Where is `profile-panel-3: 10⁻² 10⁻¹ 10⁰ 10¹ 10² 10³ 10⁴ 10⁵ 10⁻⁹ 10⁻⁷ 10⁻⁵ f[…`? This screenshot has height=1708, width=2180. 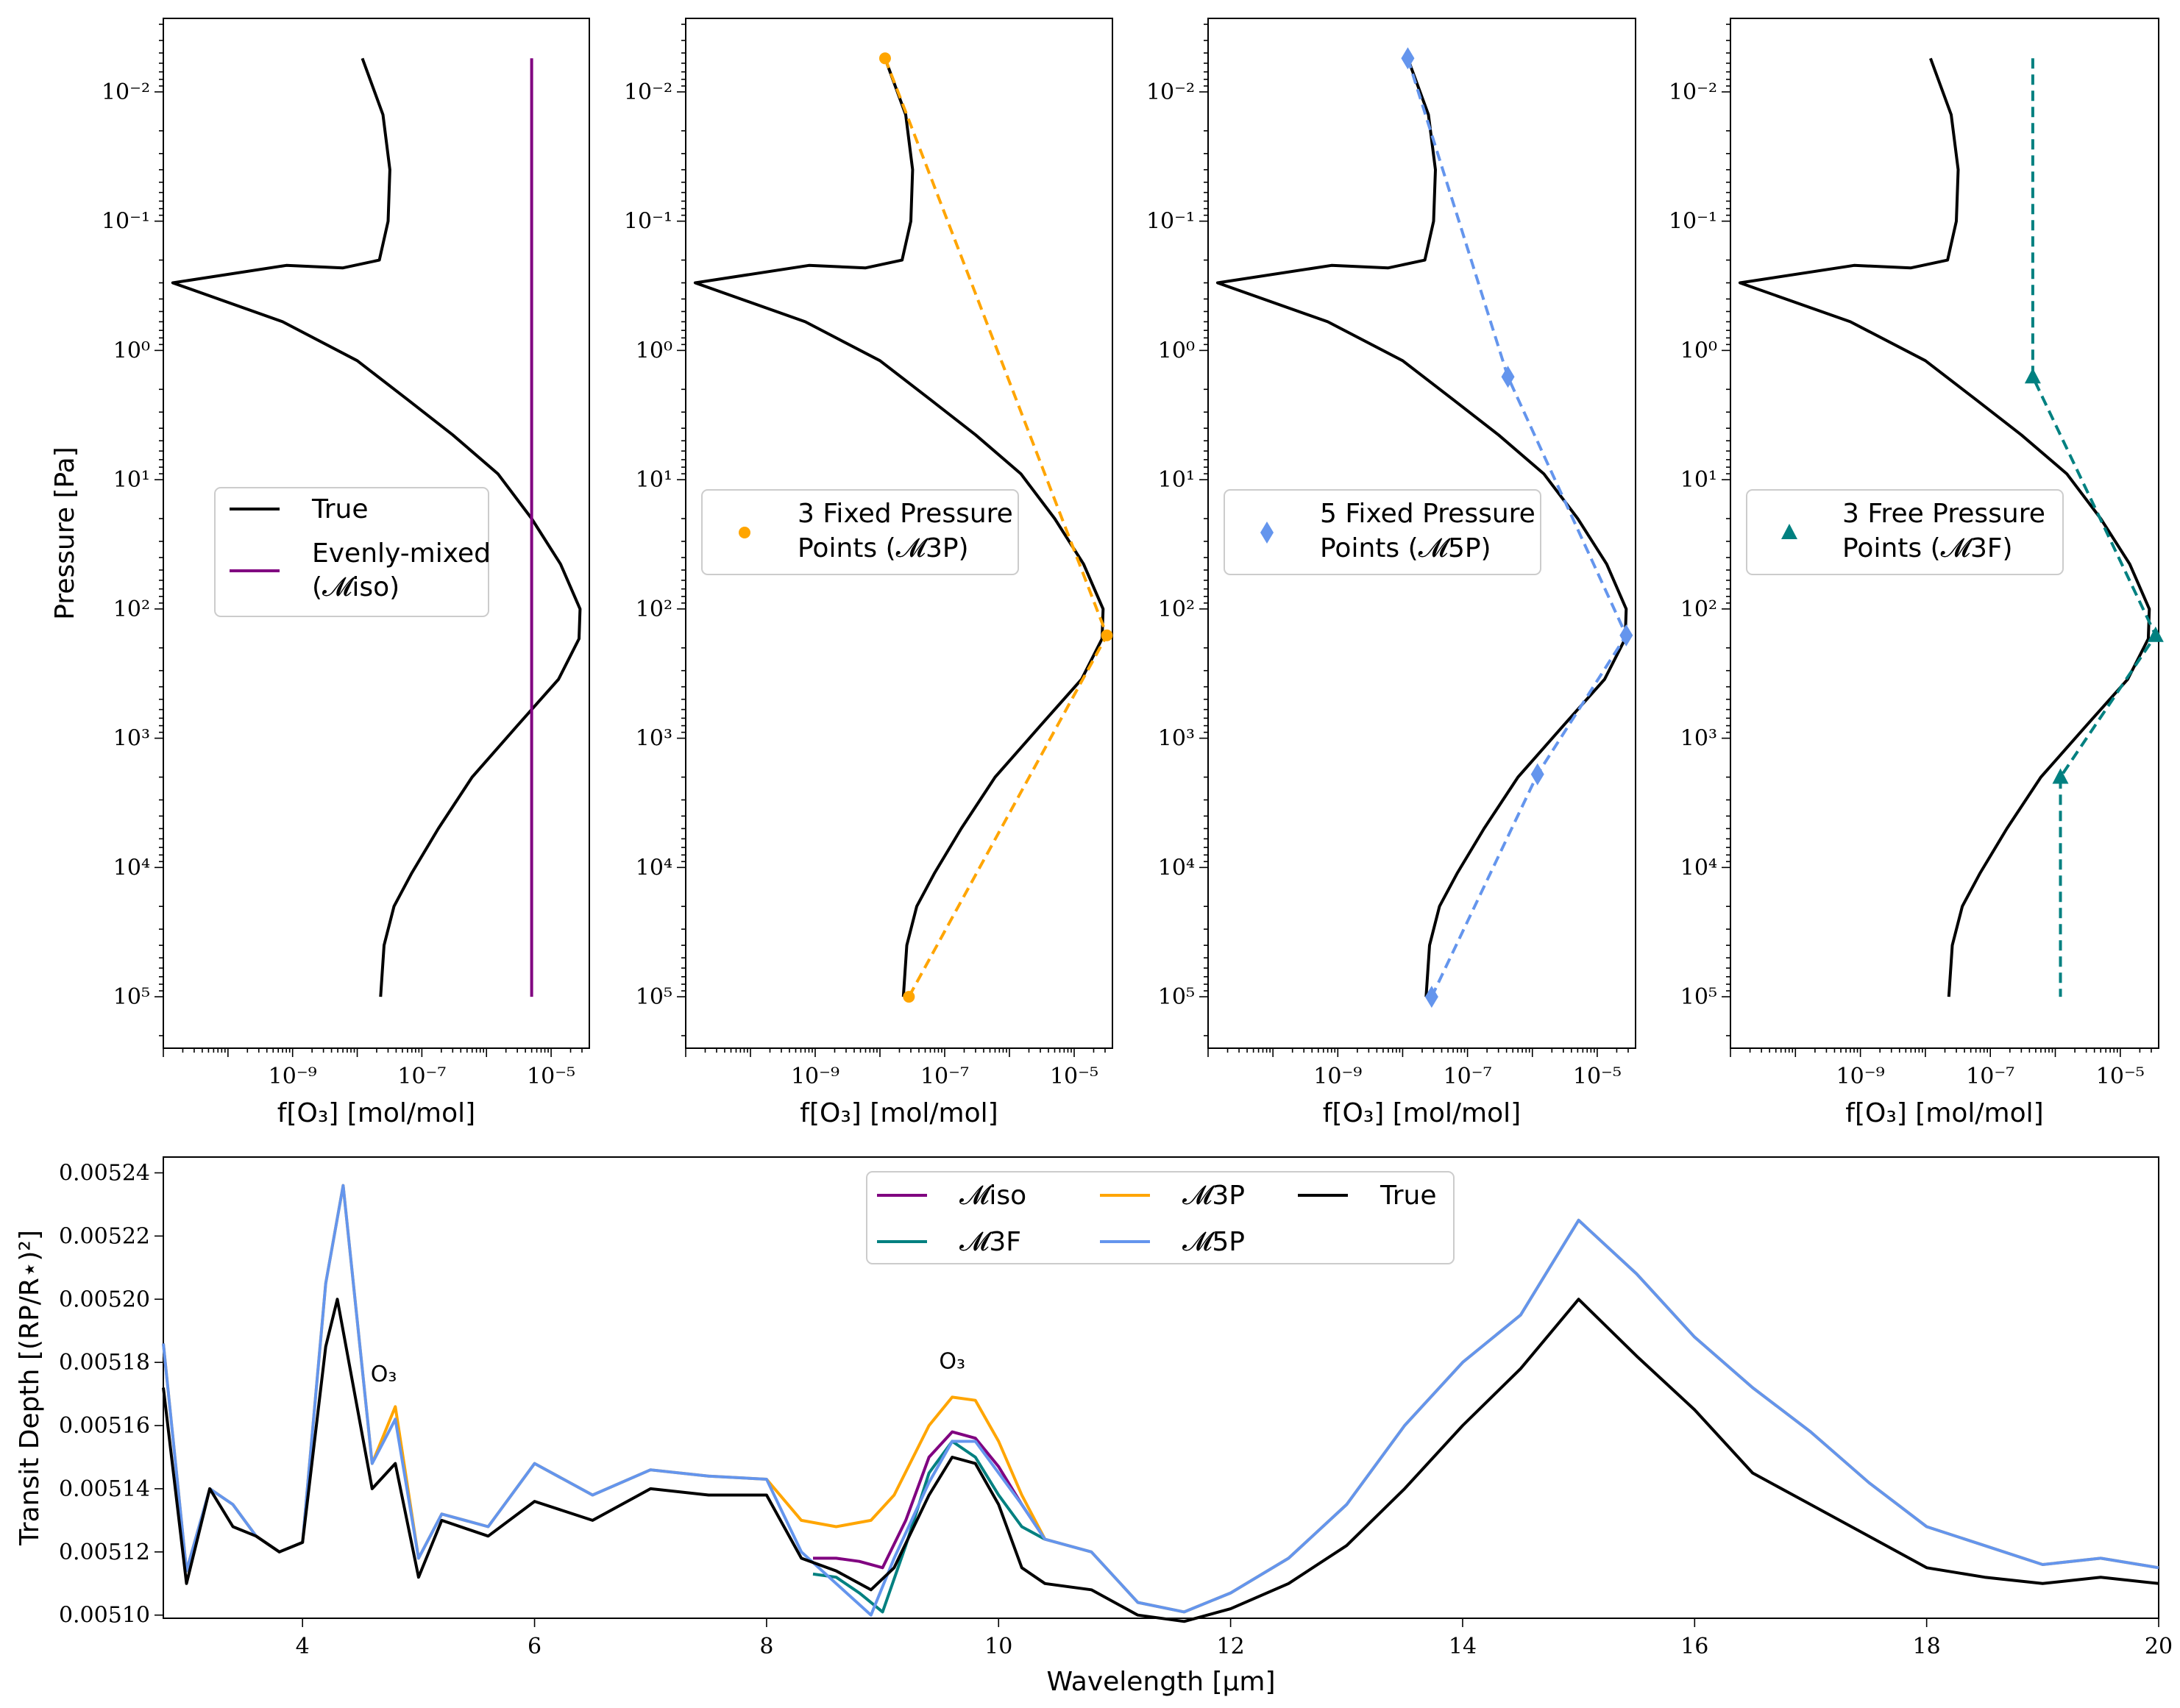
profile-panel-3: 10⁻² 10⁻¹ 10⁰ 10¹ 10² 10³ 10⁴ 10⁵ 10⁻⁹ 10⁻⁷ 10⁻⁵ f[… is located at coordinates (1391, 573).